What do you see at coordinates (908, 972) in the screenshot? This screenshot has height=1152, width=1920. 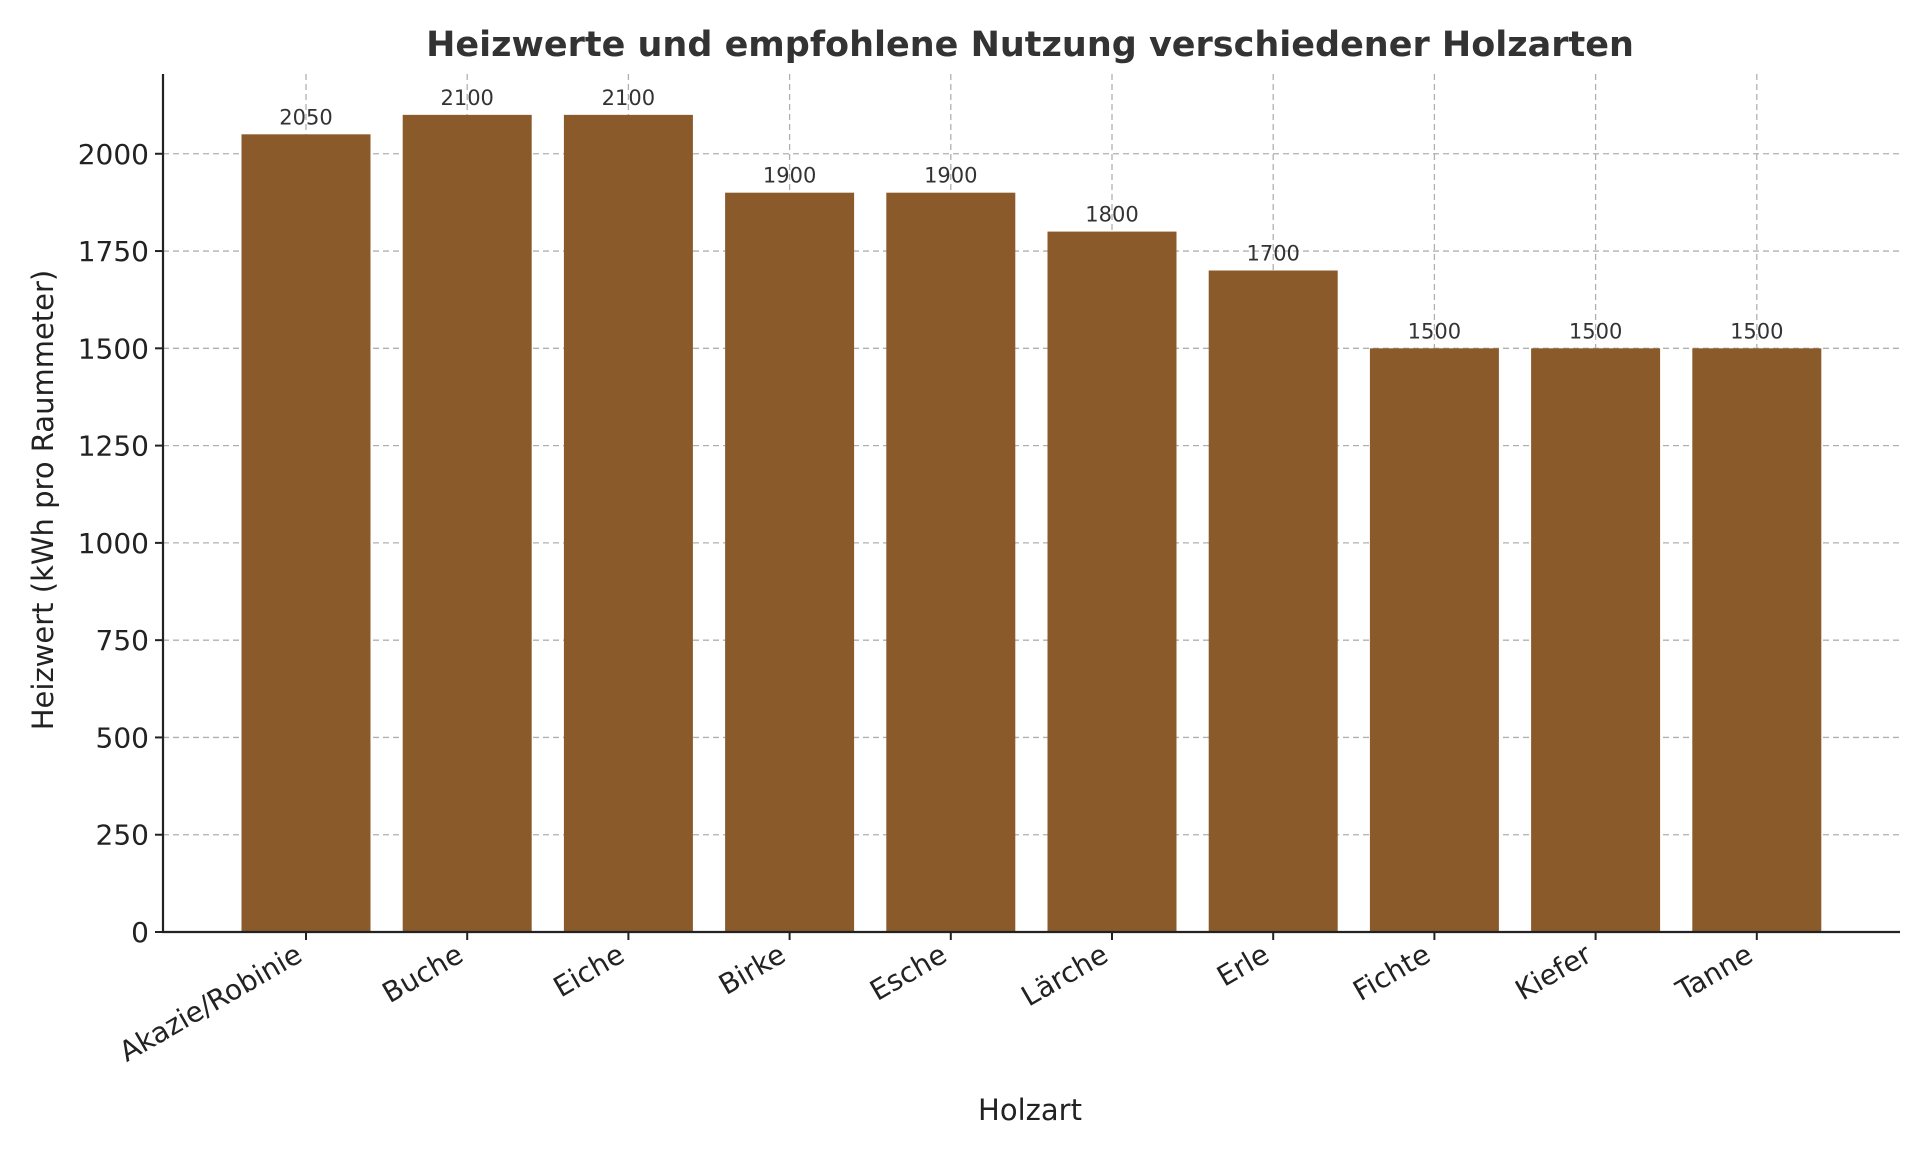 I see `x-tick-label: Esche` at bounding box center [908, 972].